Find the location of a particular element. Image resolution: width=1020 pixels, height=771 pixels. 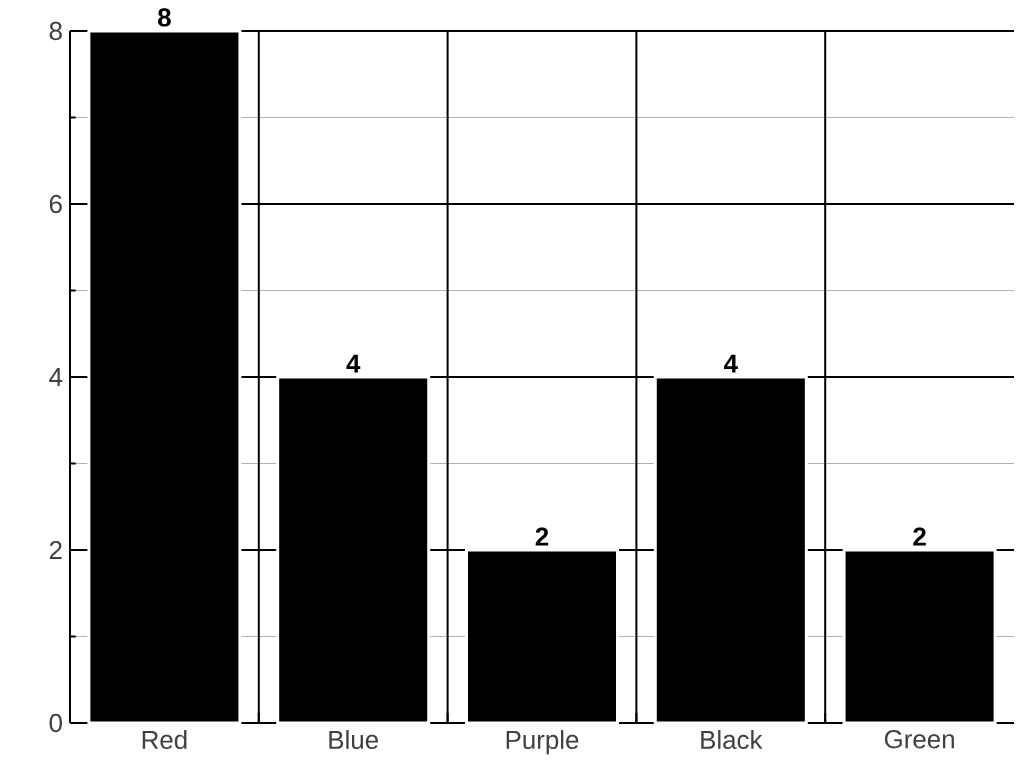

x-tick-label: Purple is located at coordinates (542, 742).